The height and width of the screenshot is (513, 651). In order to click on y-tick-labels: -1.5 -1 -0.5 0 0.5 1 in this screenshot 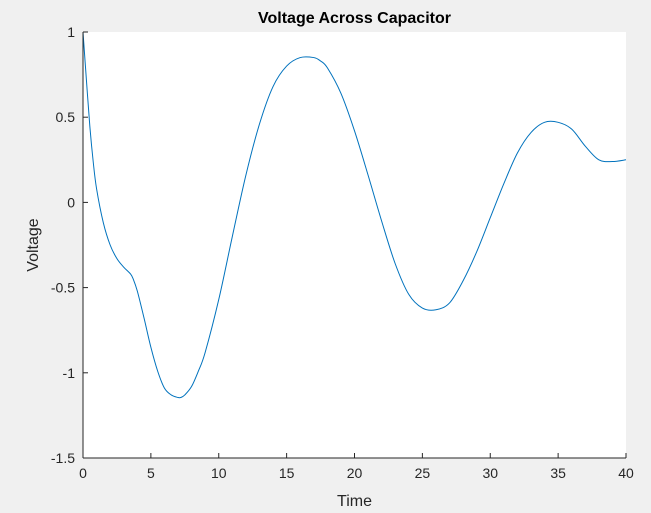, I will do `click(63, 245)`.